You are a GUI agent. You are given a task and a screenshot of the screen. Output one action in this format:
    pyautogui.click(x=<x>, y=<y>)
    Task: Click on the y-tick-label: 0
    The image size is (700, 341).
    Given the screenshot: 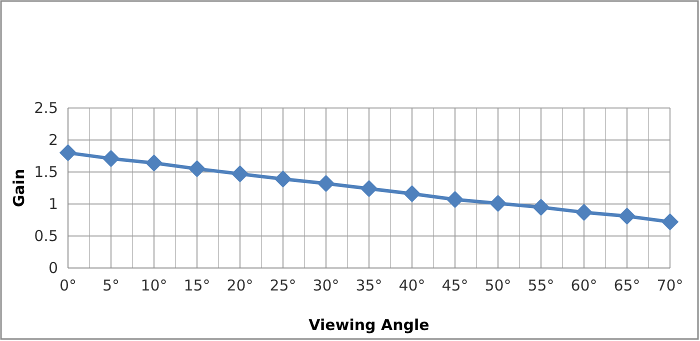 What is the action you would take?
    pyautogui.click(x=53, y=267)
    